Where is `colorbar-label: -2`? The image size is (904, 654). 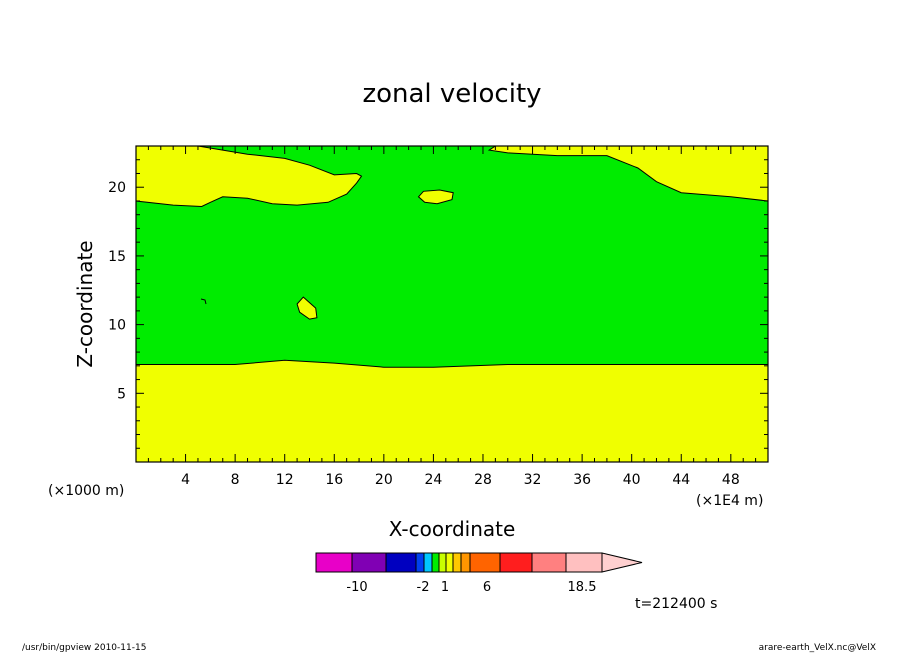 colorbar-label: -2 is located at coordinates (423, 587).